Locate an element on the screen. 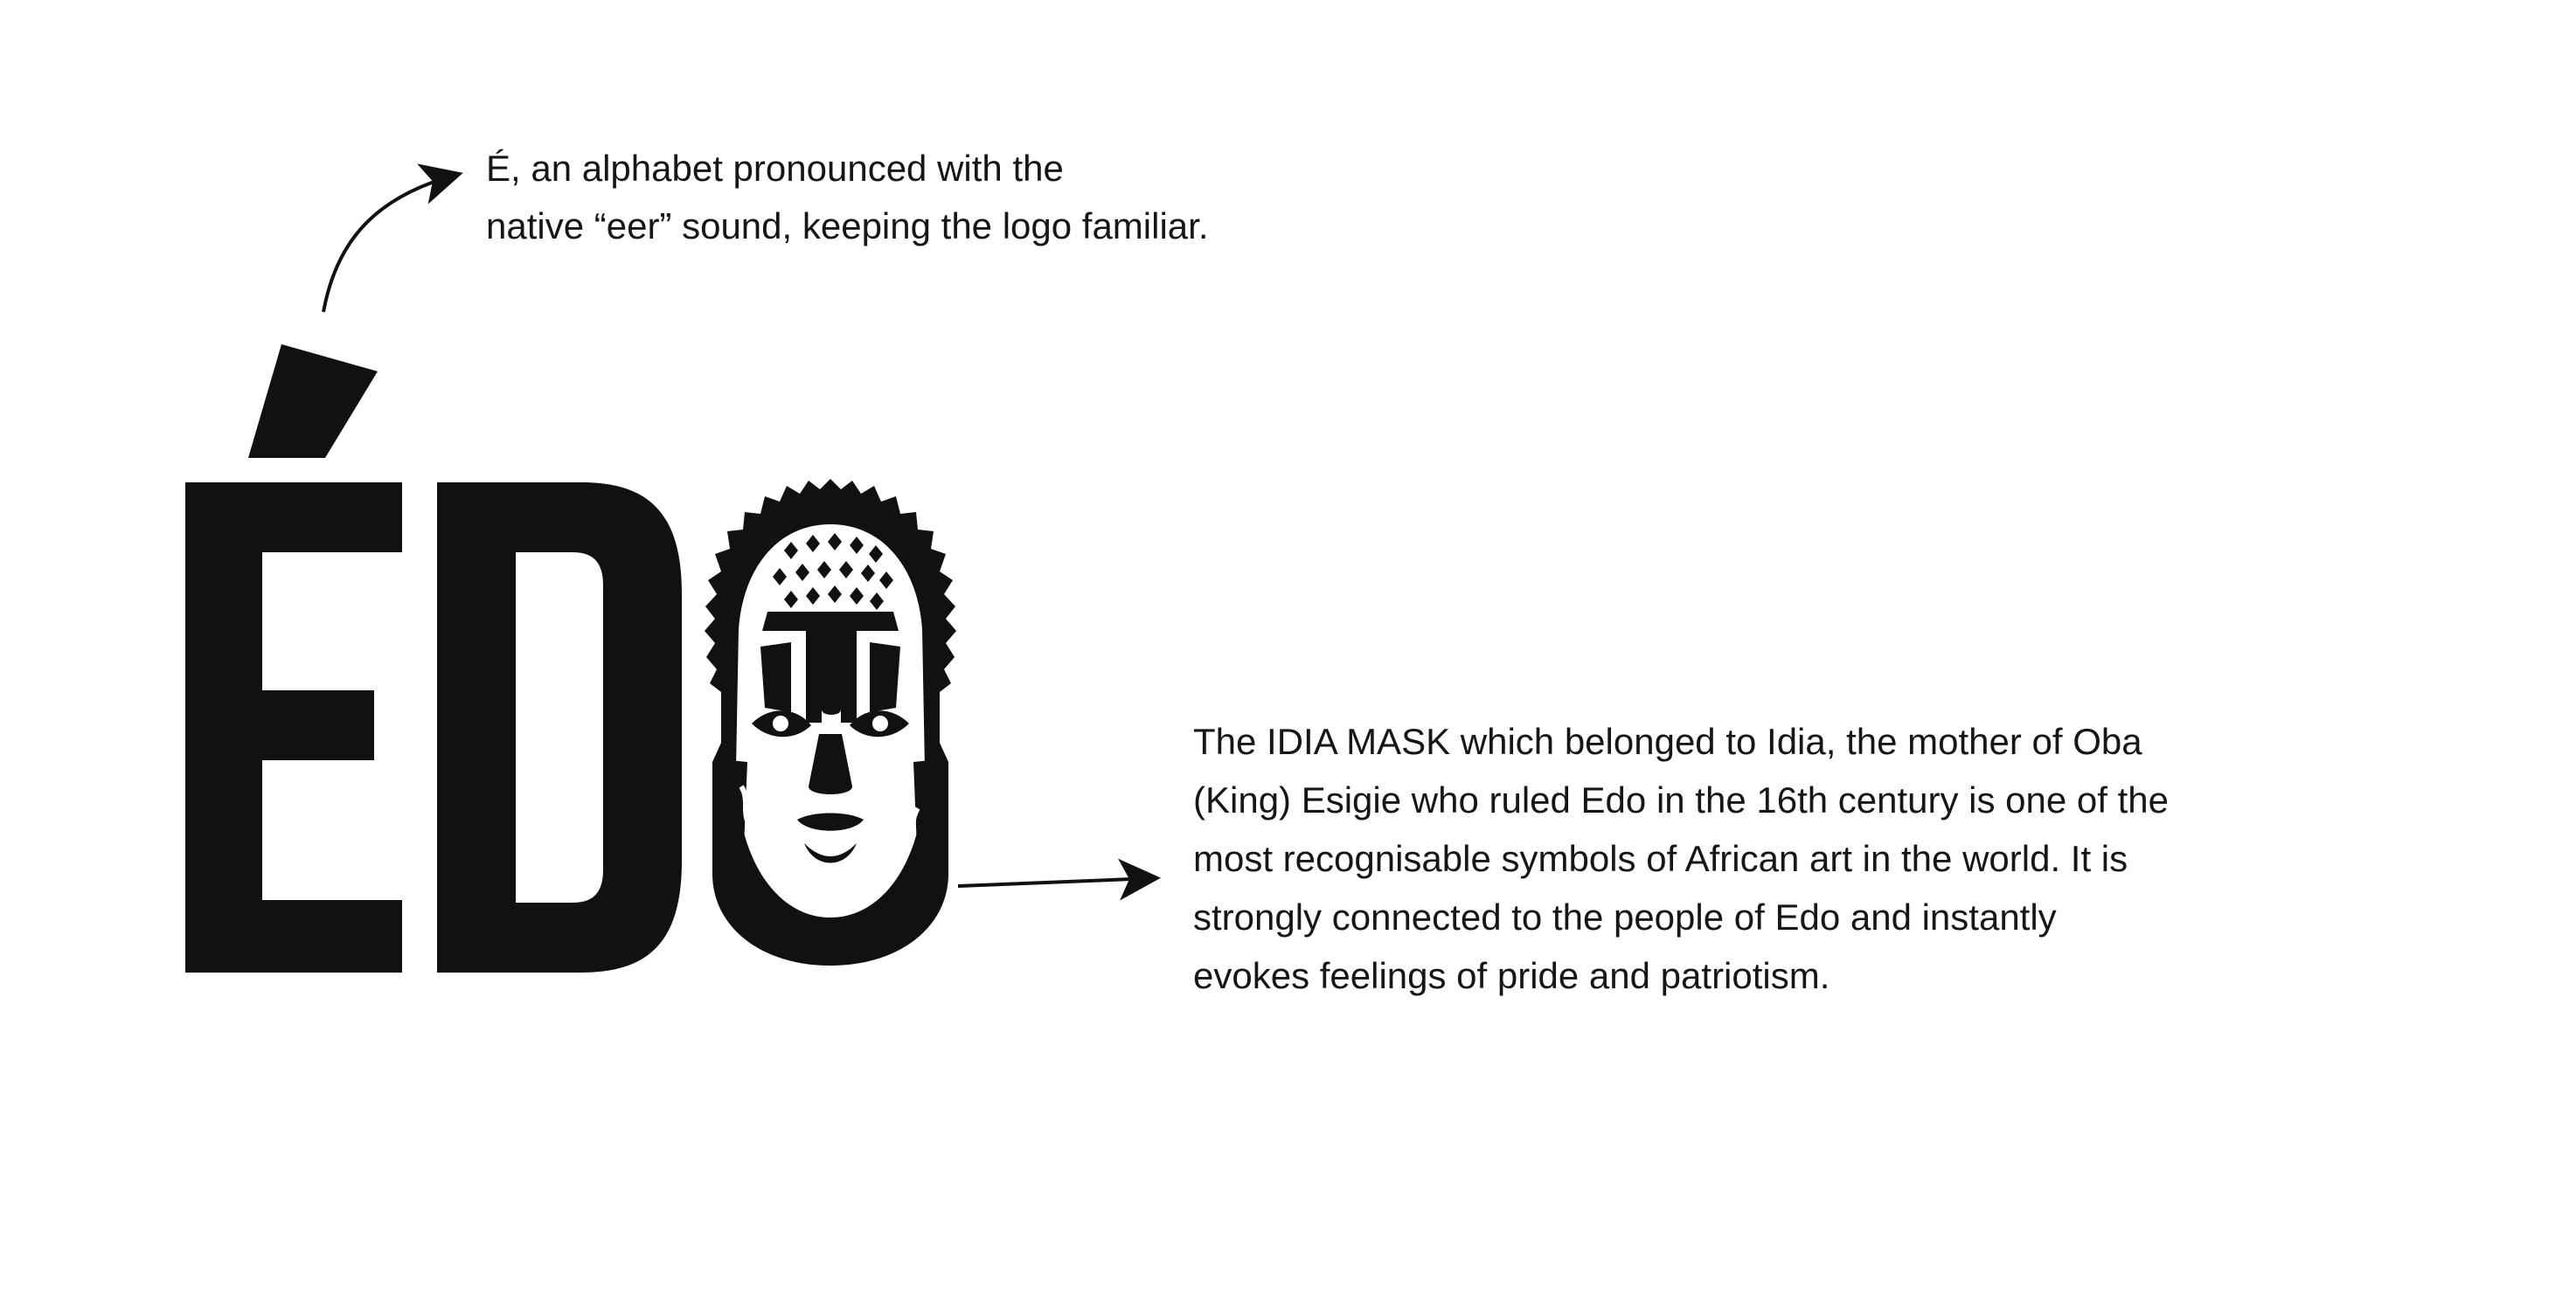  letter-e-accent is located at coordinates (313, 401).